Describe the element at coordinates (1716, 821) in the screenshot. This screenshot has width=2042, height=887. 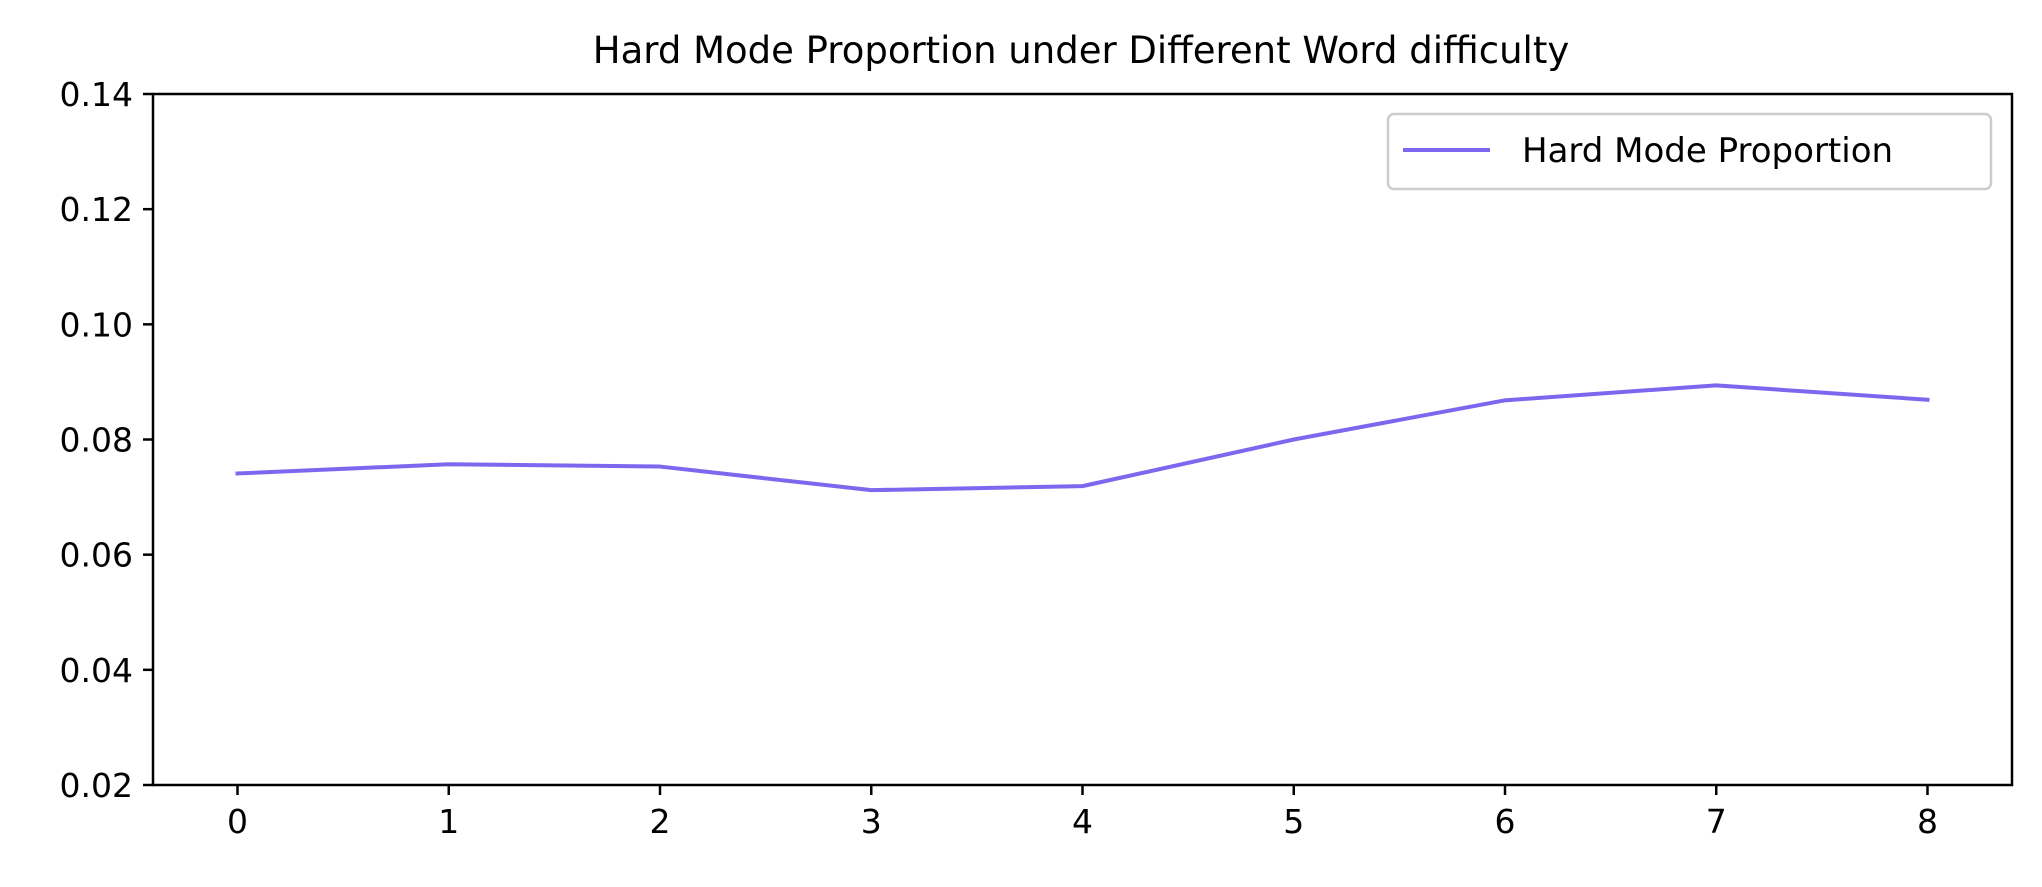
I see `x-tick-label: 7` at that location.